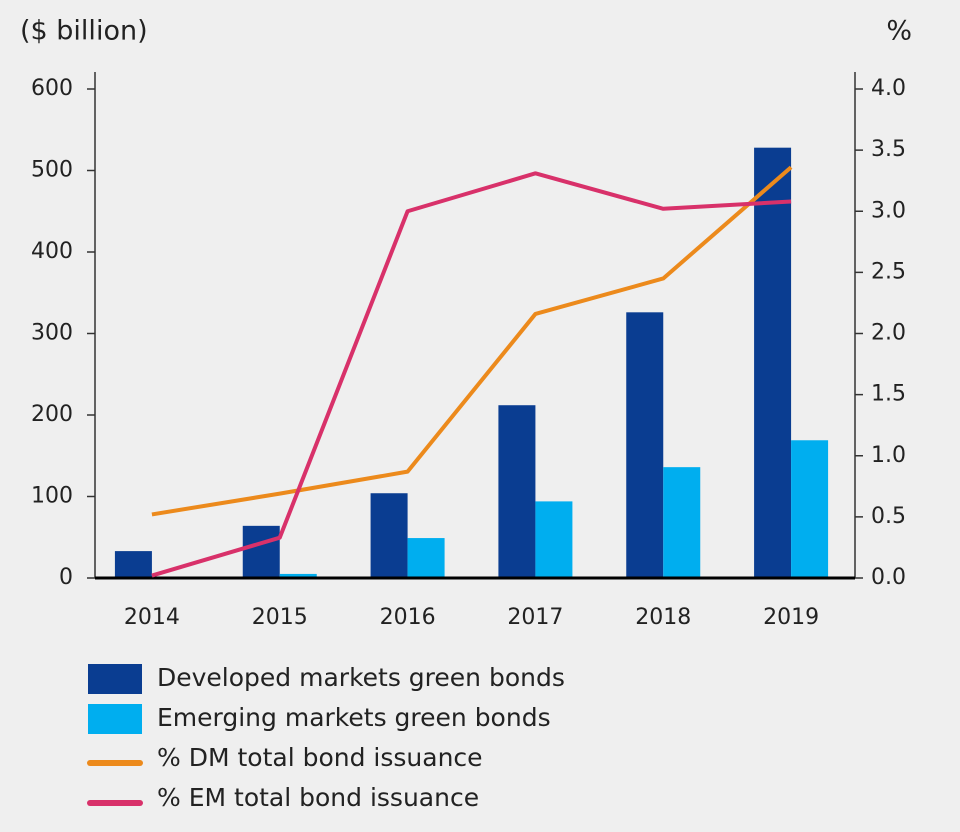  Describe the element at coordinates (888, 88) in the screenshot. I see `y2-tick-label: 4.0` at that location.